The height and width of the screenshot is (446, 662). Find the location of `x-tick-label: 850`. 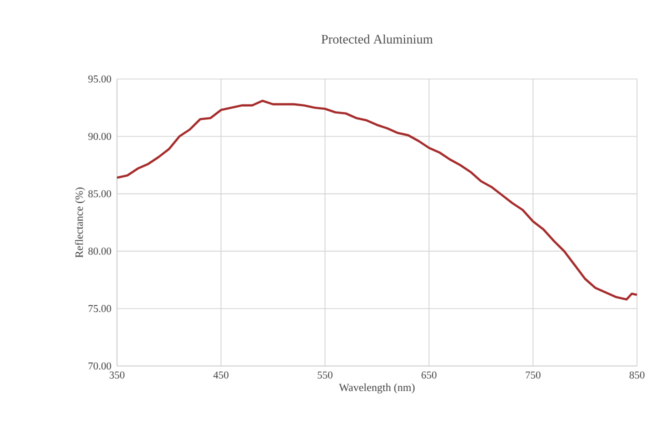

x-tick-label: 850 is located at coordinates (637, 375).